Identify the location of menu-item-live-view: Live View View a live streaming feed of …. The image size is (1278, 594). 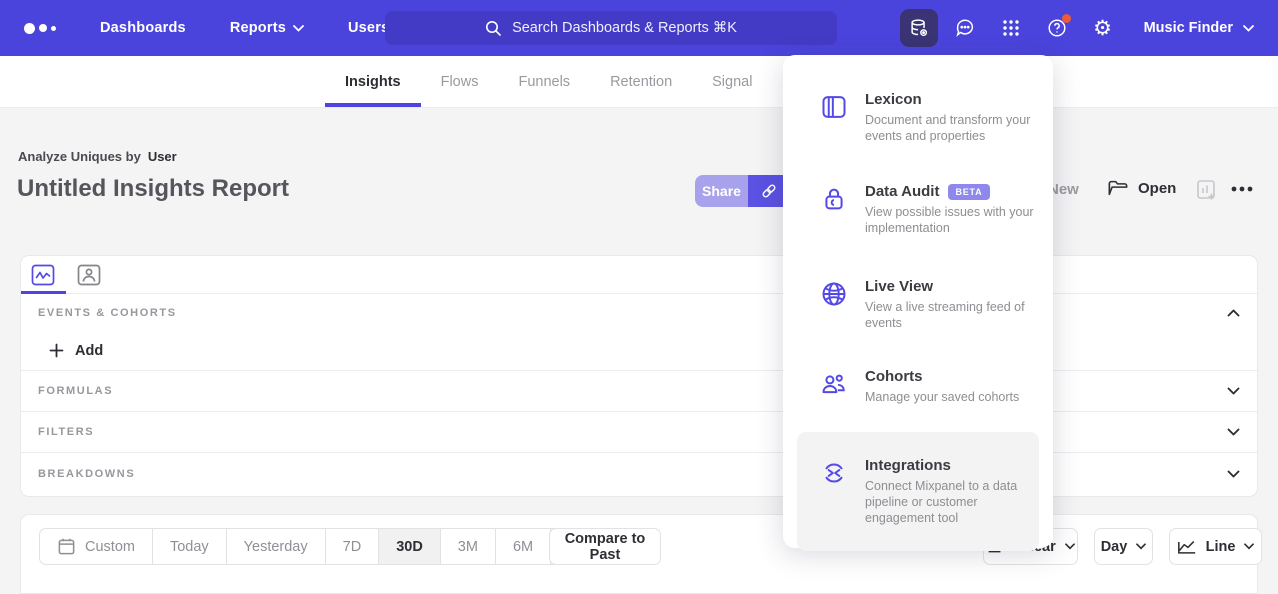
(918, 304).